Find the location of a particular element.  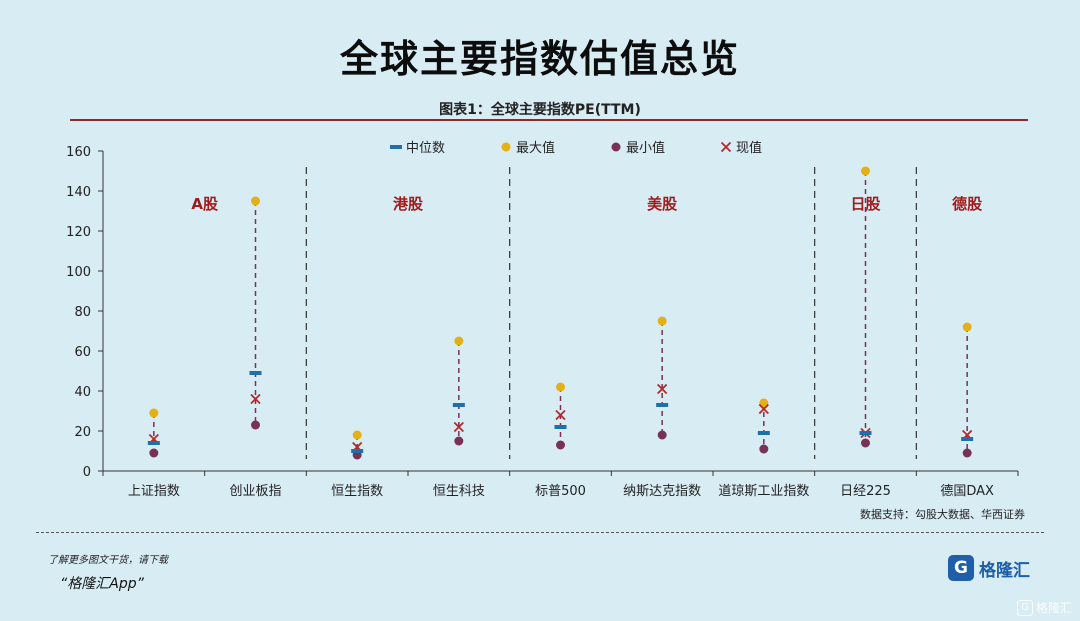

legend-marker-max is located at coordinates (506, 147).